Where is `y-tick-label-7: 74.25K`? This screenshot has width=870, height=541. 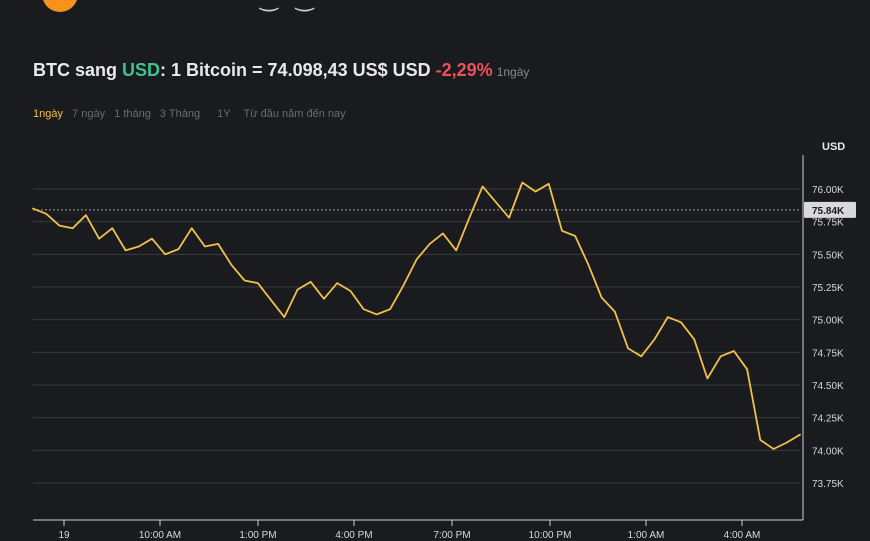
y-tick-label-7: 74.25K is located at coordinates (828, 419).